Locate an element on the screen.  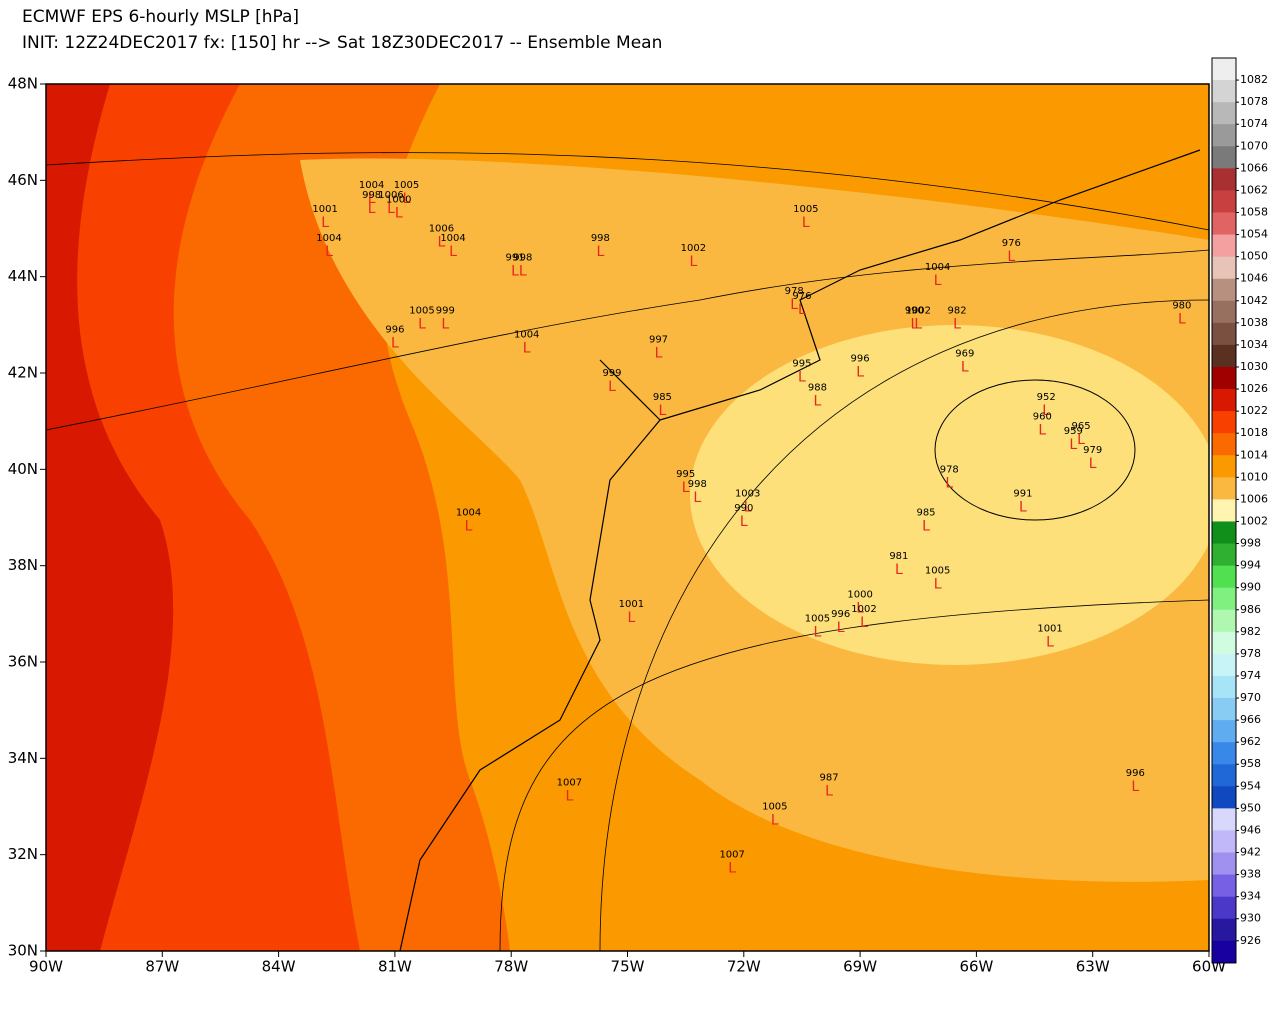
y-tick-label: 36N is located at coordinates (23, 662).